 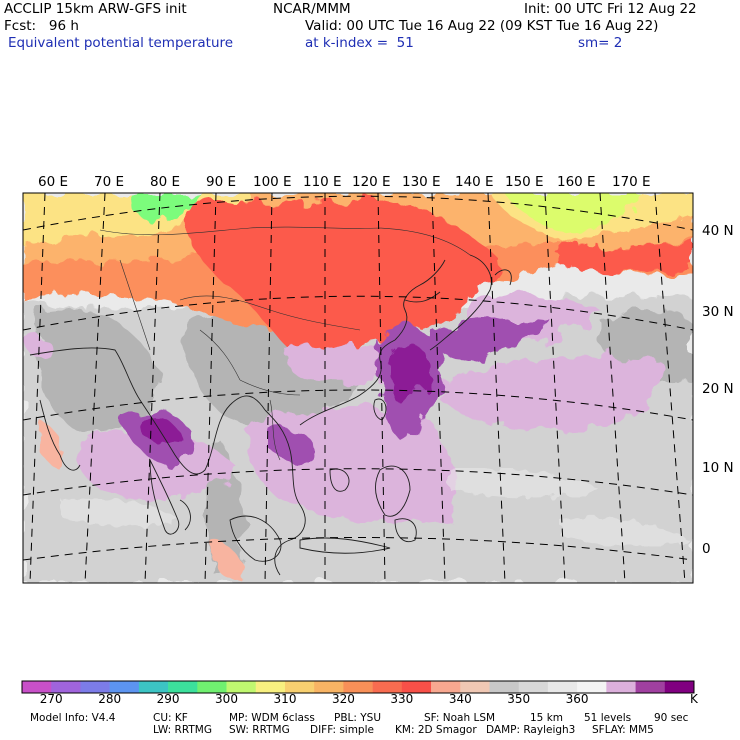 I want to click on colorbar-frame, so click(x=358, y=687).